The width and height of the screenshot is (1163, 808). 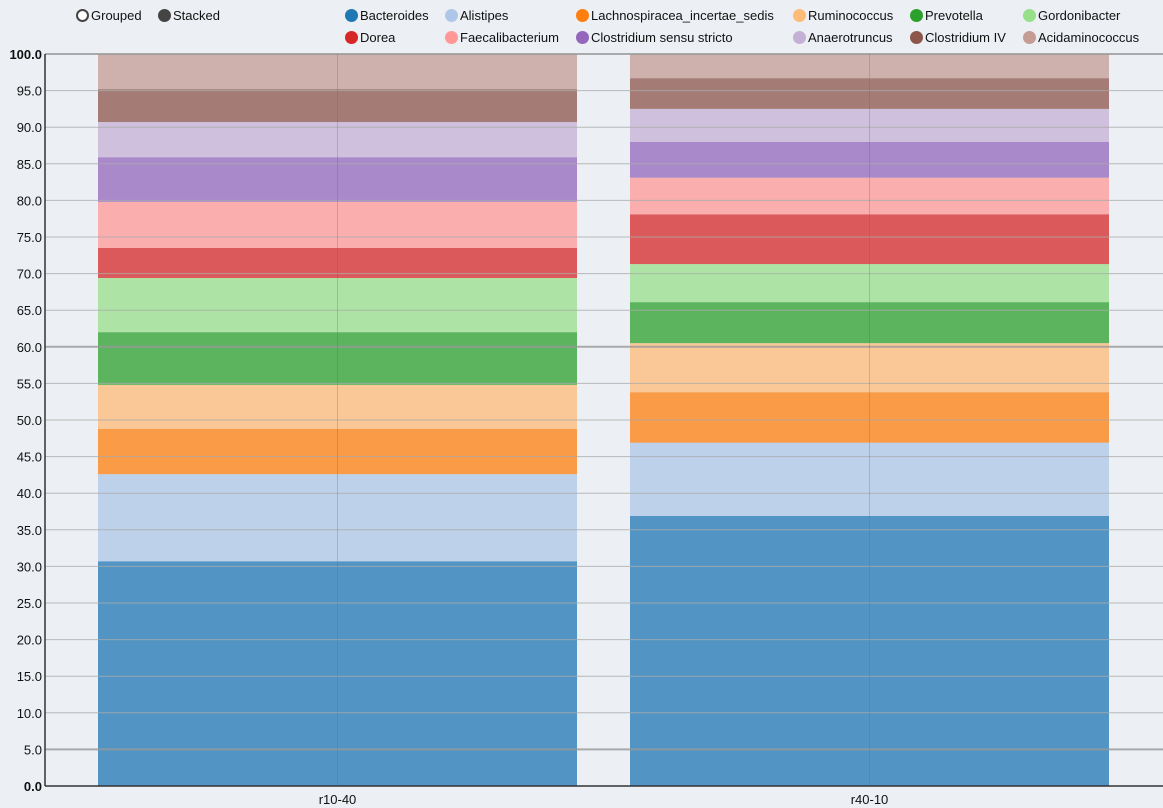 I want to click on y-tick-label: 85.0, so click(x=29, y=164).